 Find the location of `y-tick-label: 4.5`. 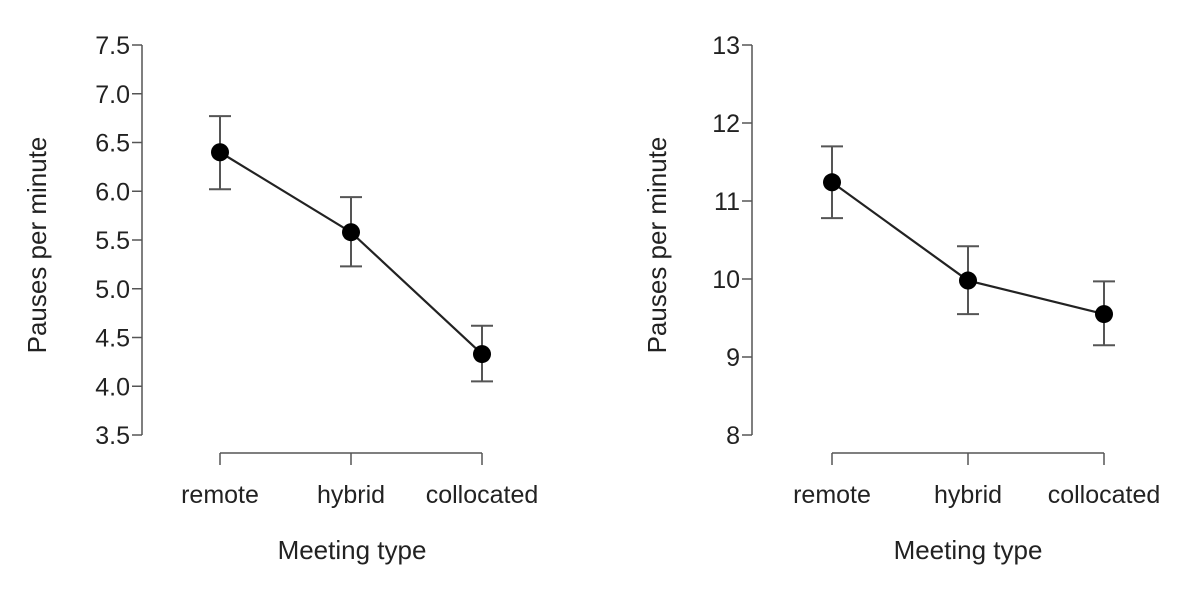

y-tick-label: 4.5 is located at coordinates (112, 339).